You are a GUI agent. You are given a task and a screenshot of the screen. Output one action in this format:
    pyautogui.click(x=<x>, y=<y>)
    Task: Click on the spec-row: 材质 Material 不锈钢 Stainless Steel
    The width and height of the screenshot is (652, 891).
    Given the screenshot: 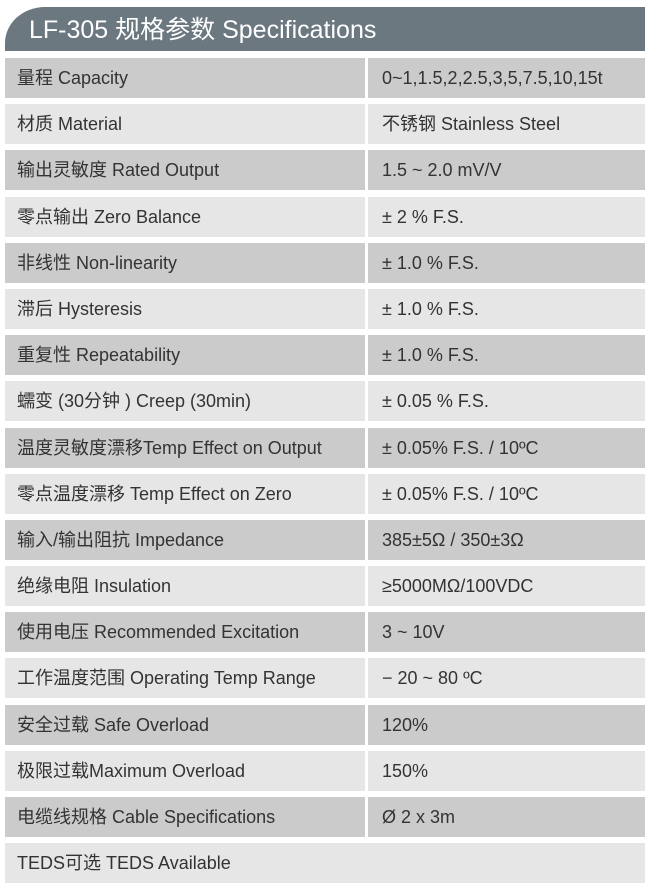 What is the action you would take?
    pyautogui.click(x=325, y=124)
    